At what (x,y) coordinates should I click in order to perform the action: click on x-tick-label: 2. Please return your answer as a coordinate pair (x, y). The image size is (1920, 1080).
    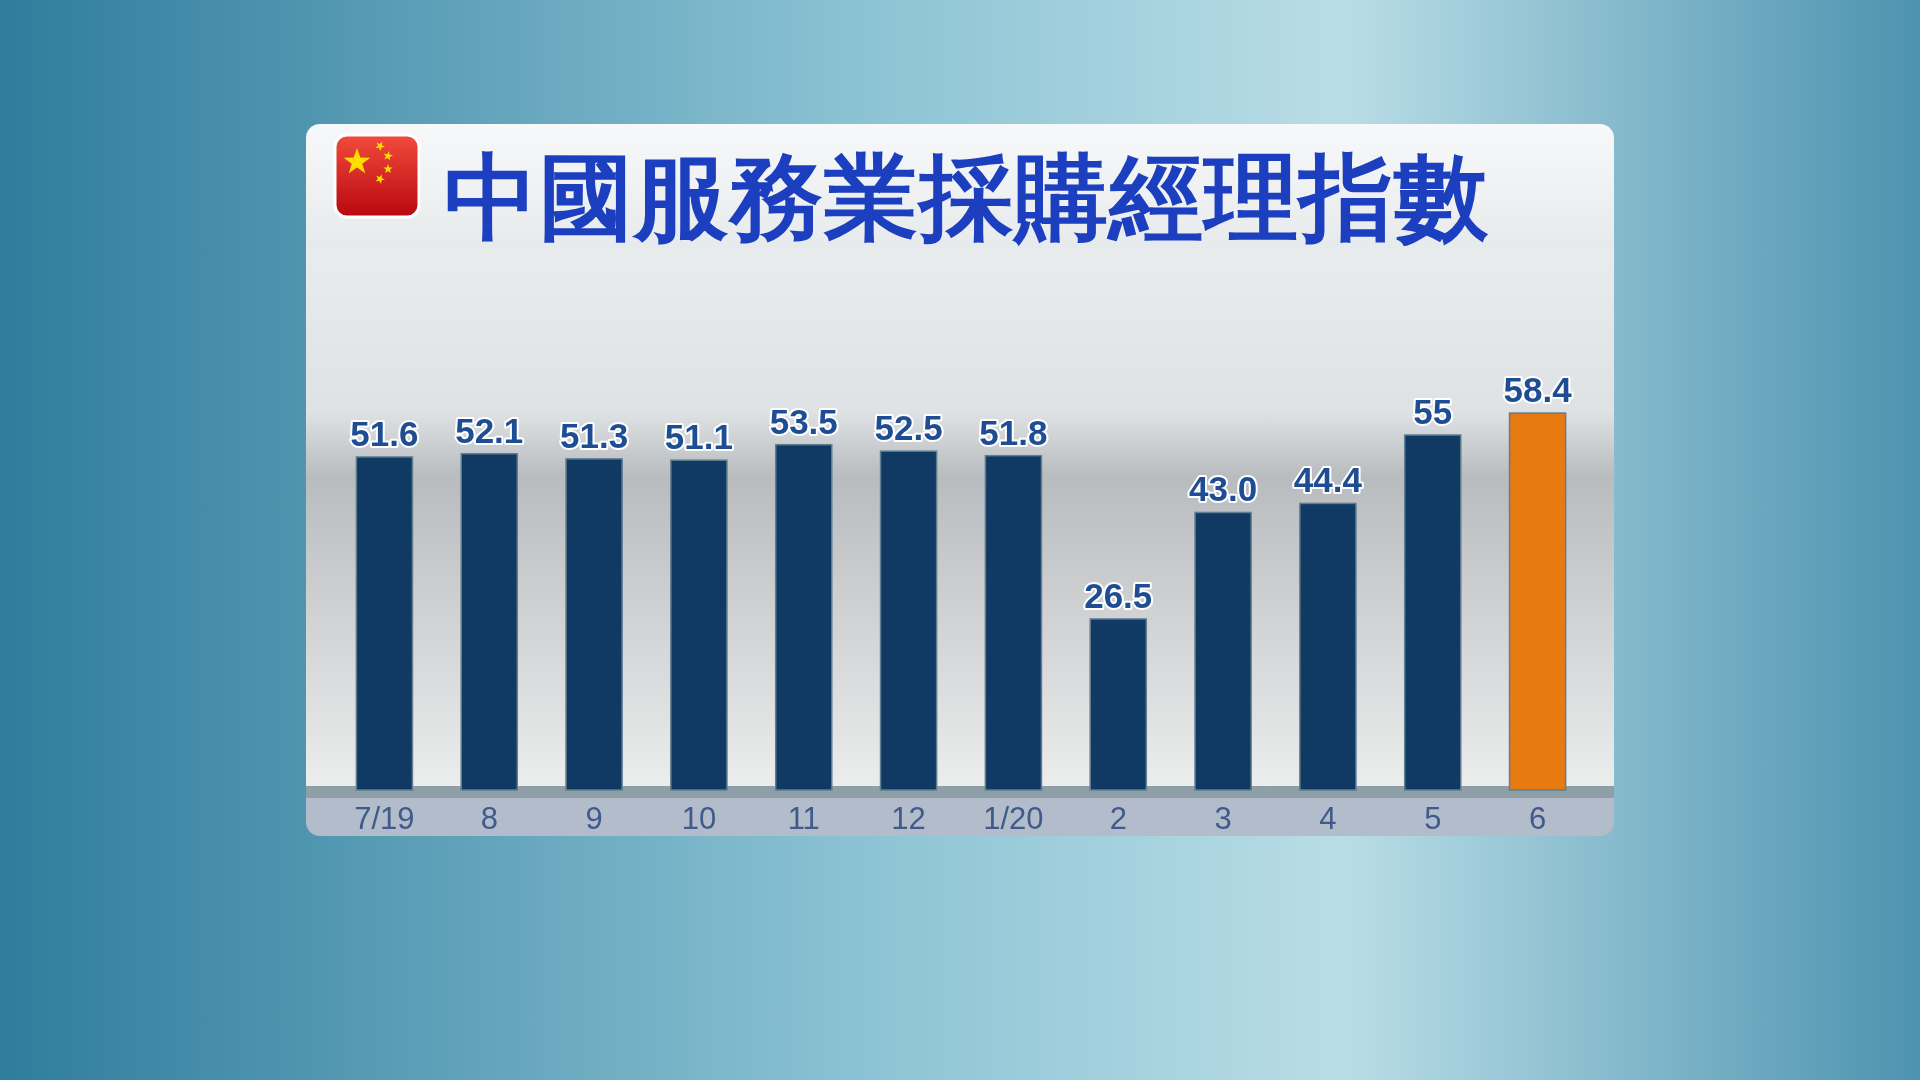
    Looking at the image, I should click on (1118, 818).